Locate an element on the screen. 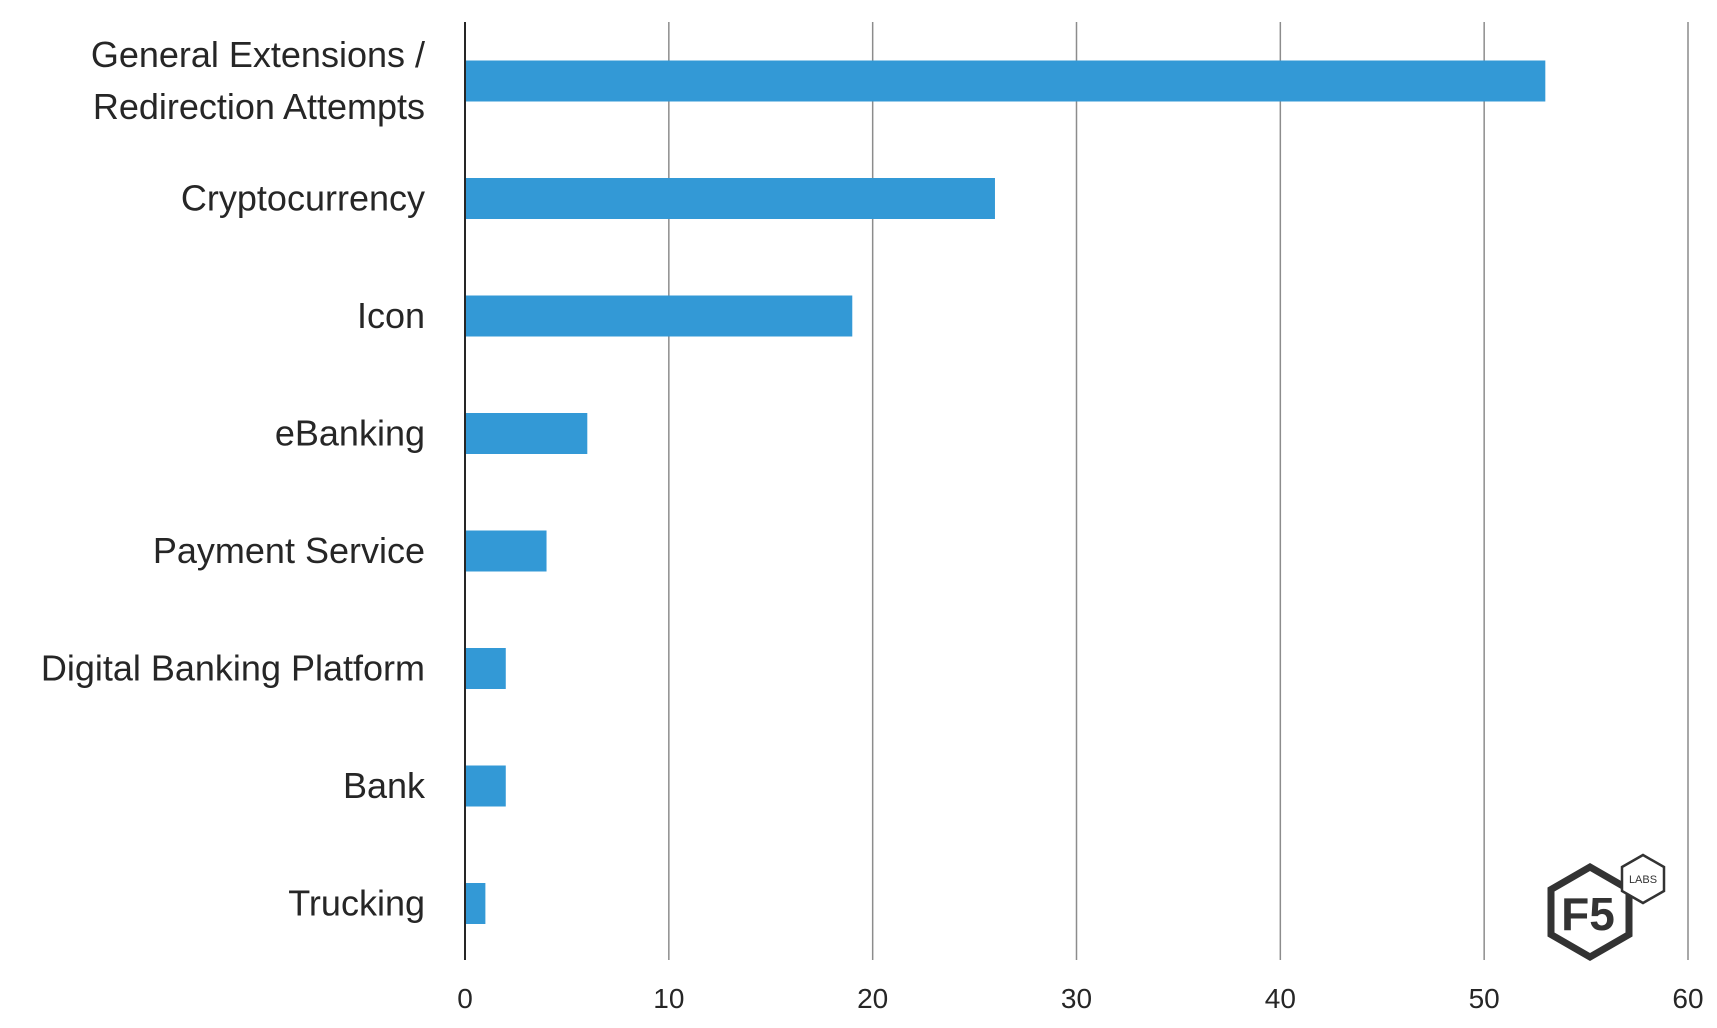 This screenshot has width=1717, height=1028. category-label-line: Payment Service is located at coordinates (289, 550).